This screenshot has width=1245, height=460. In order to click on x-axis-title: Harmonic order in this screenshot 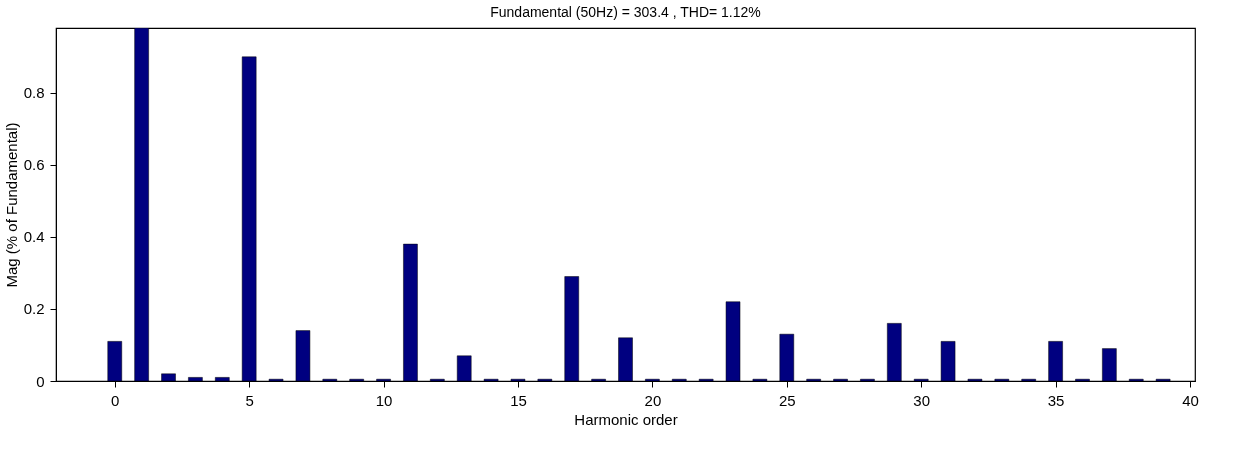, I will do `click(626, 419)`.